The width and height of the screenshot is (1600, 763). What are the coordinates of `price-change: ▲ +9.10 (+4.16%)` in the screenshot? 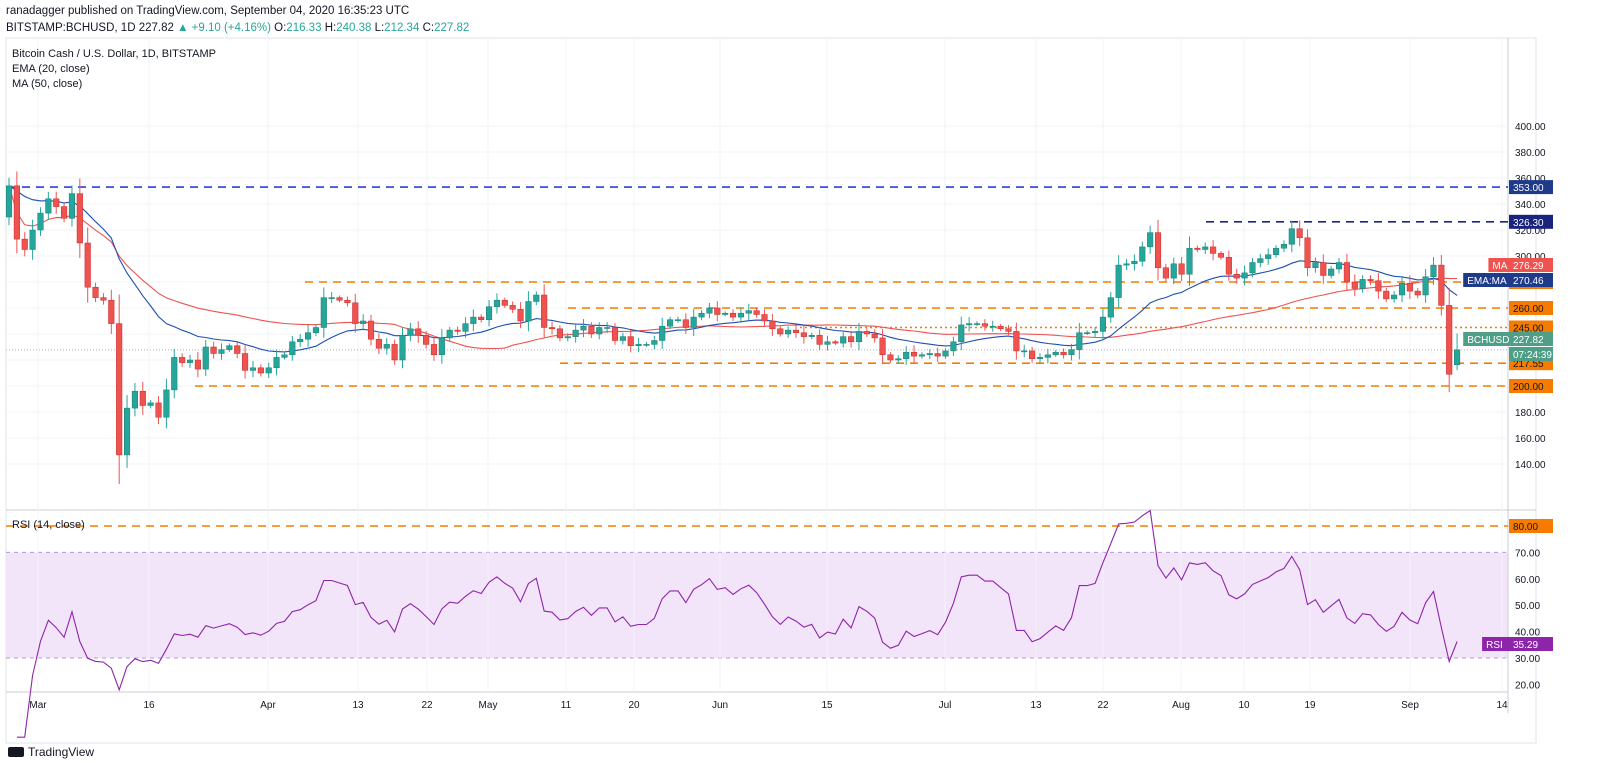 It's located at (224, 28).